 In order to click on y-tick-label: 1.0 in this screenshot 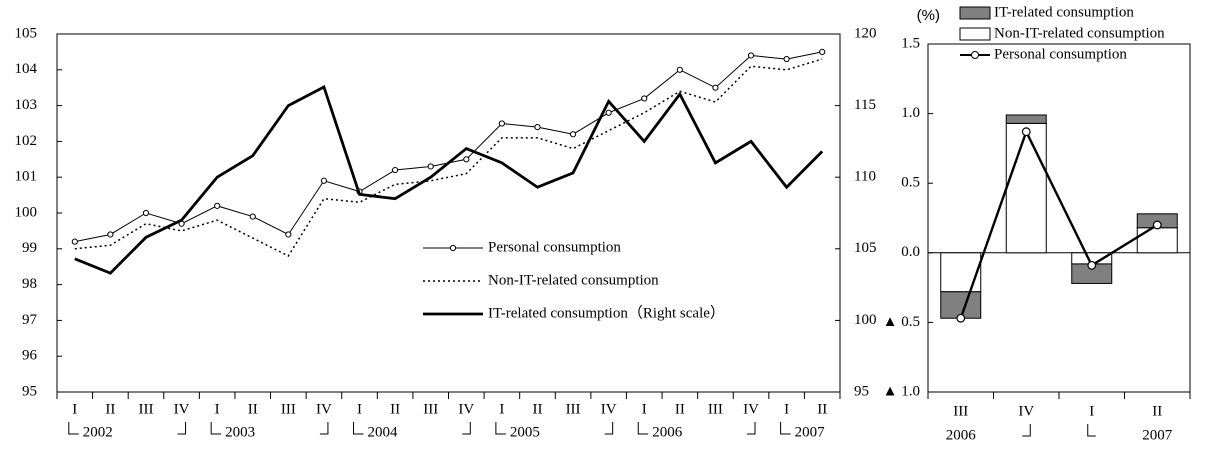, I will do `click(910, 113)`.